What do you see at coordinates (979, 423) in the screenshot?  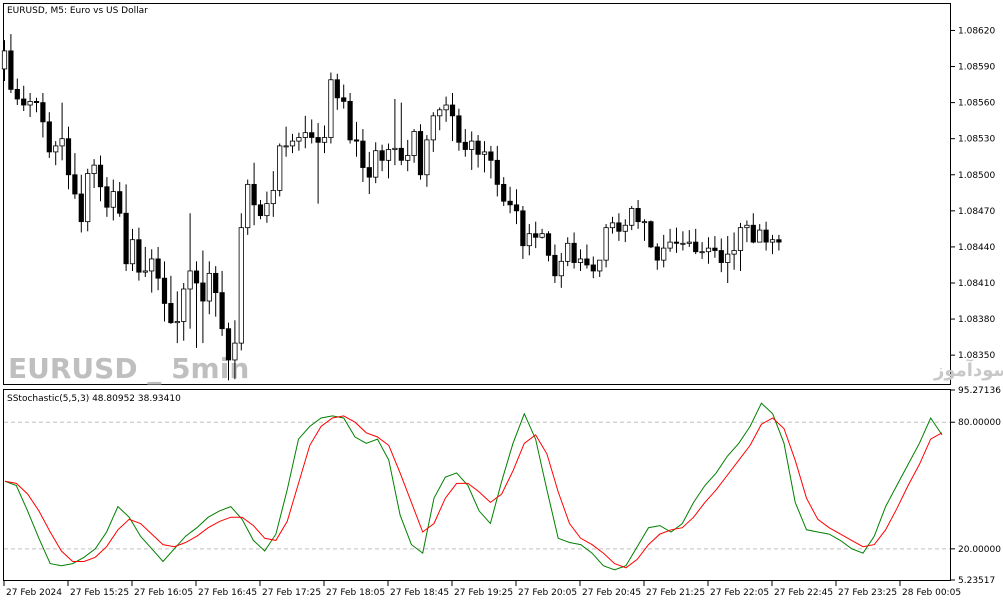 I see `indicator-tick-label: 80.00000` at bounding box center [979, 423].